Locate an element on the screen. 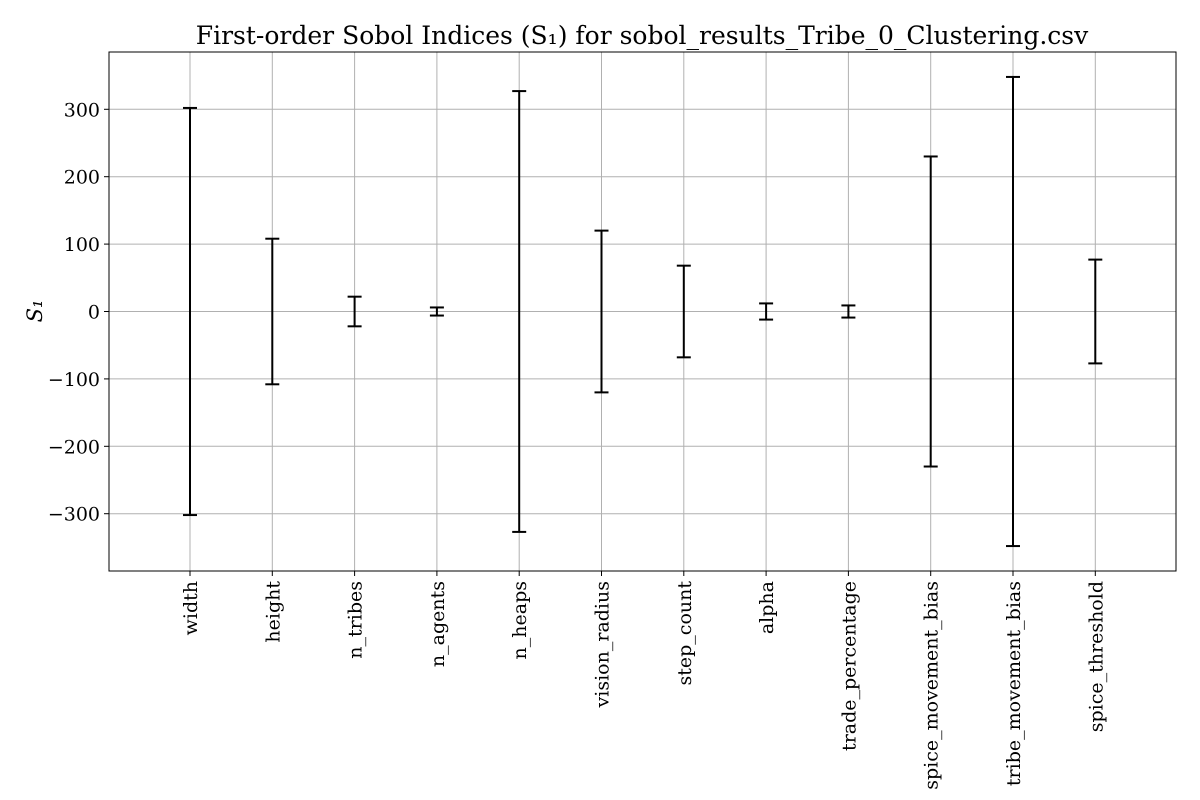 This screenshot has height=800, width=1200. x-tick-label: tribe_movement_bias is located at coordinates (1014, 683).